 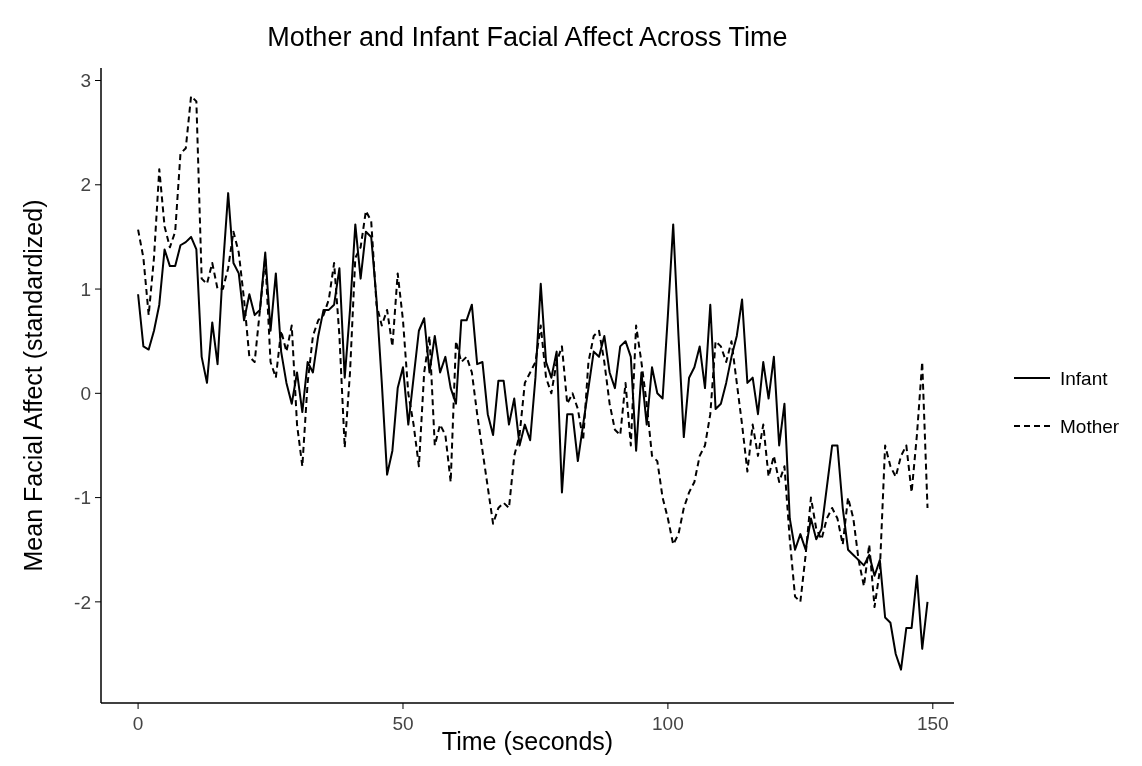 What do you see at coordinates (932, 723) in the screenshot?
I see `x-tick-label: 150` at bounding box center [932, 723].